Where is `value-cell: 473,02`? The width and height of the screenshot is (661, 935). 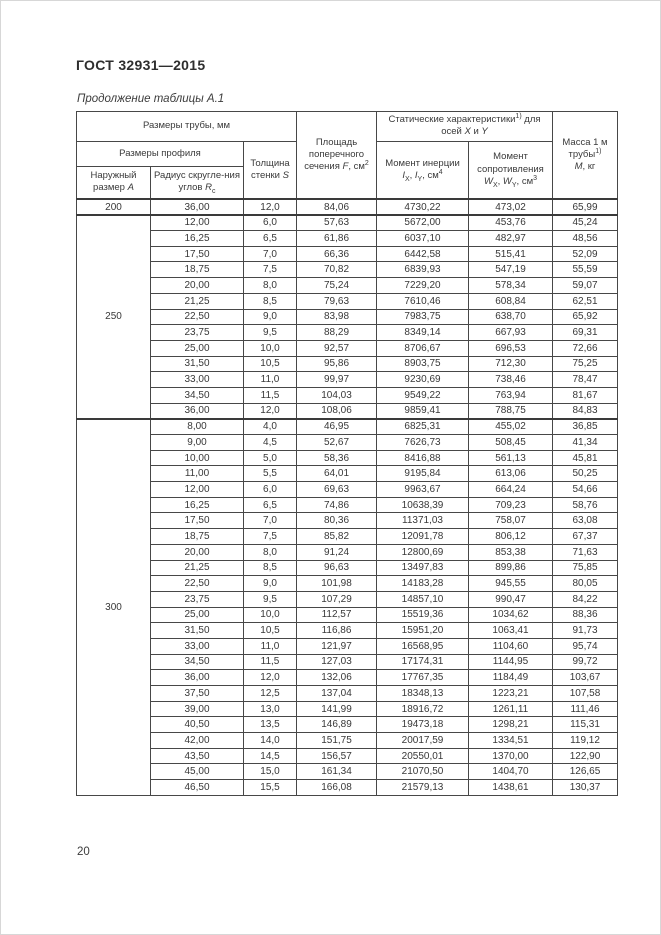
value-cell: 473,02 is located at coordinates (510, 207).